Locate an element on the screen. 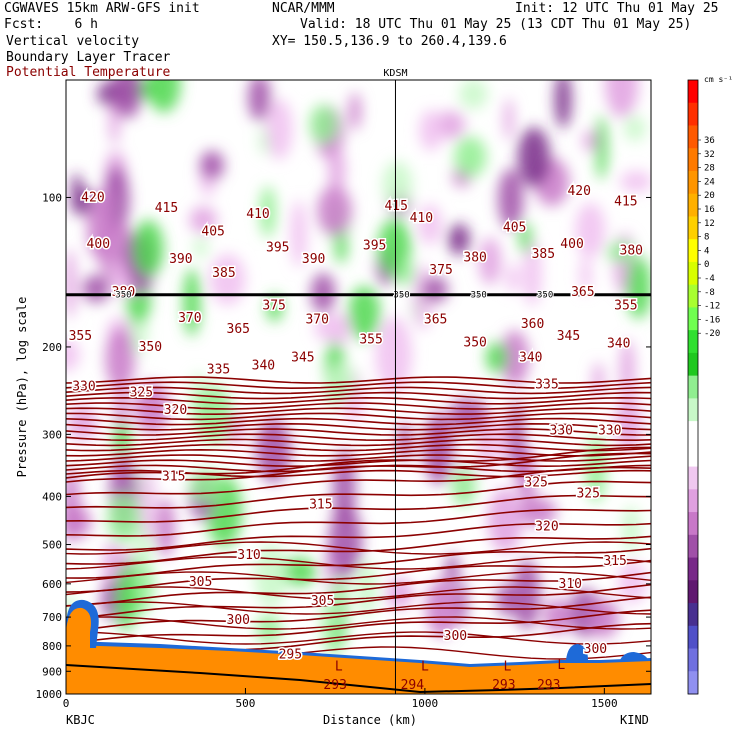 This screenshot has height=740, width=740. field-vertical-velocity: Vertical velocity is located at coordinates (73, 41).